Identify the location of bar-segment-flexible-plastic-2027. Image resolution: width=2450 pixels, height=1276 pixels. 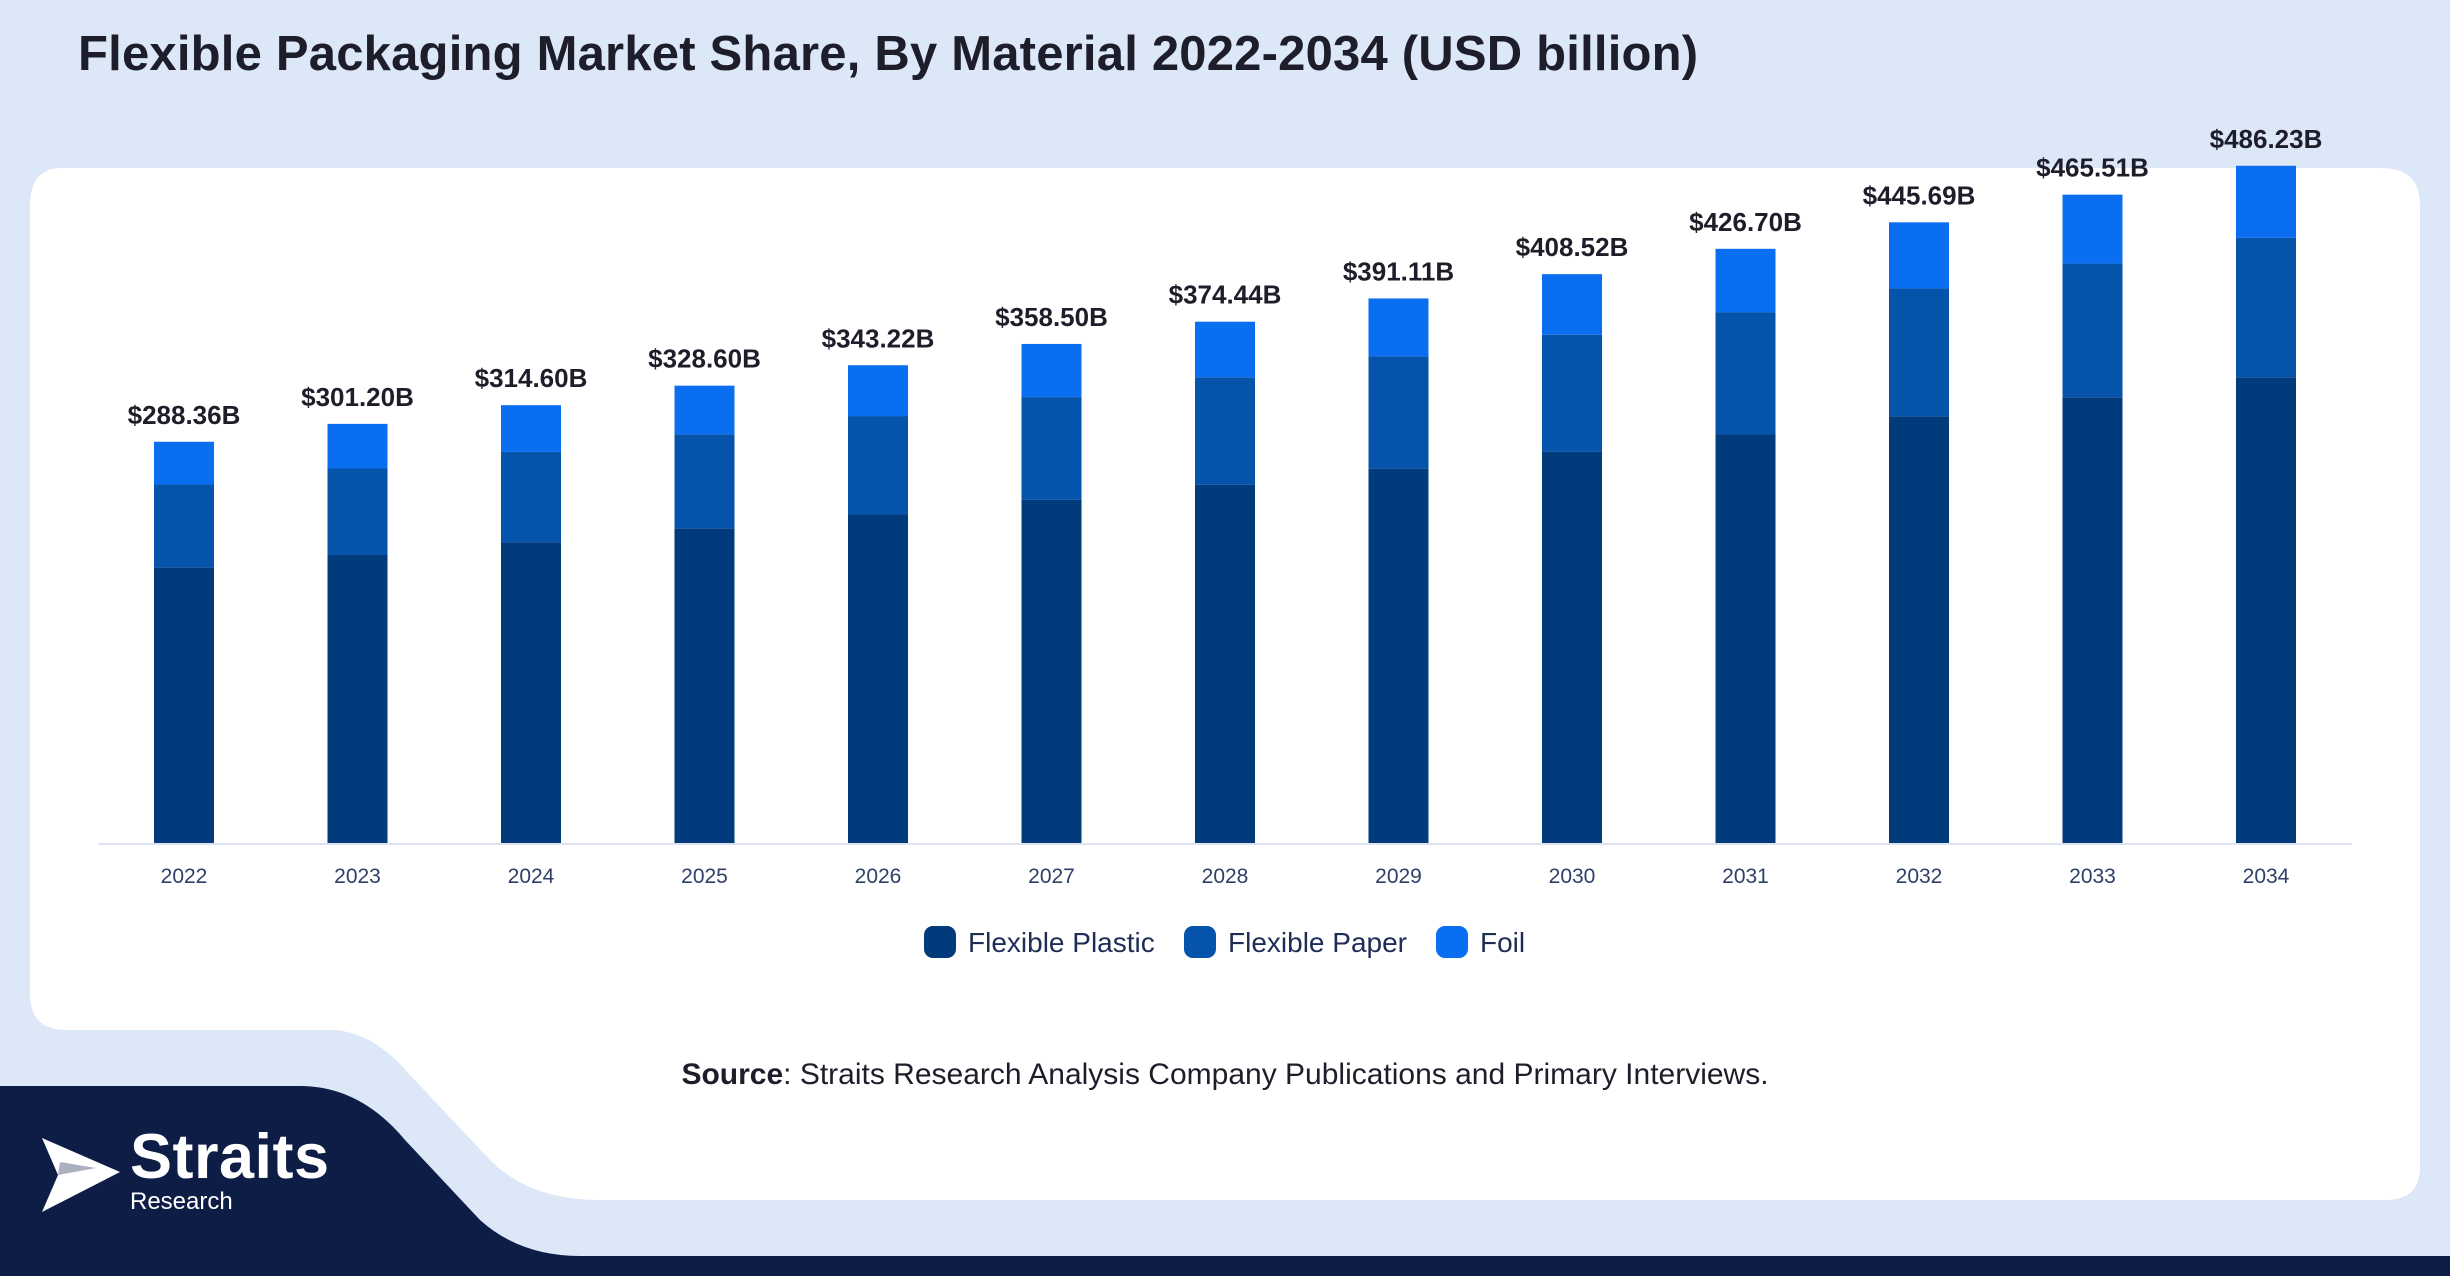
(1051, 671).